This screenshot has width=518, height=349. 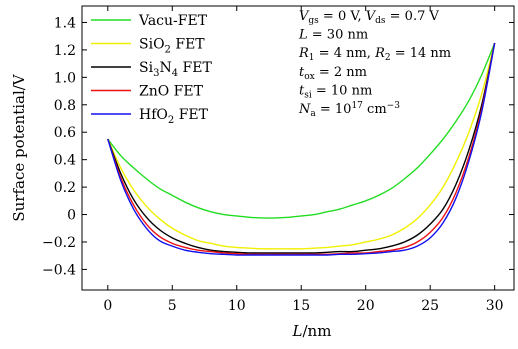 What do you see at coordinates (65, 23) in the screenshot?
I see `y-tick-label: 1.4` at bounding box center [65, 23].